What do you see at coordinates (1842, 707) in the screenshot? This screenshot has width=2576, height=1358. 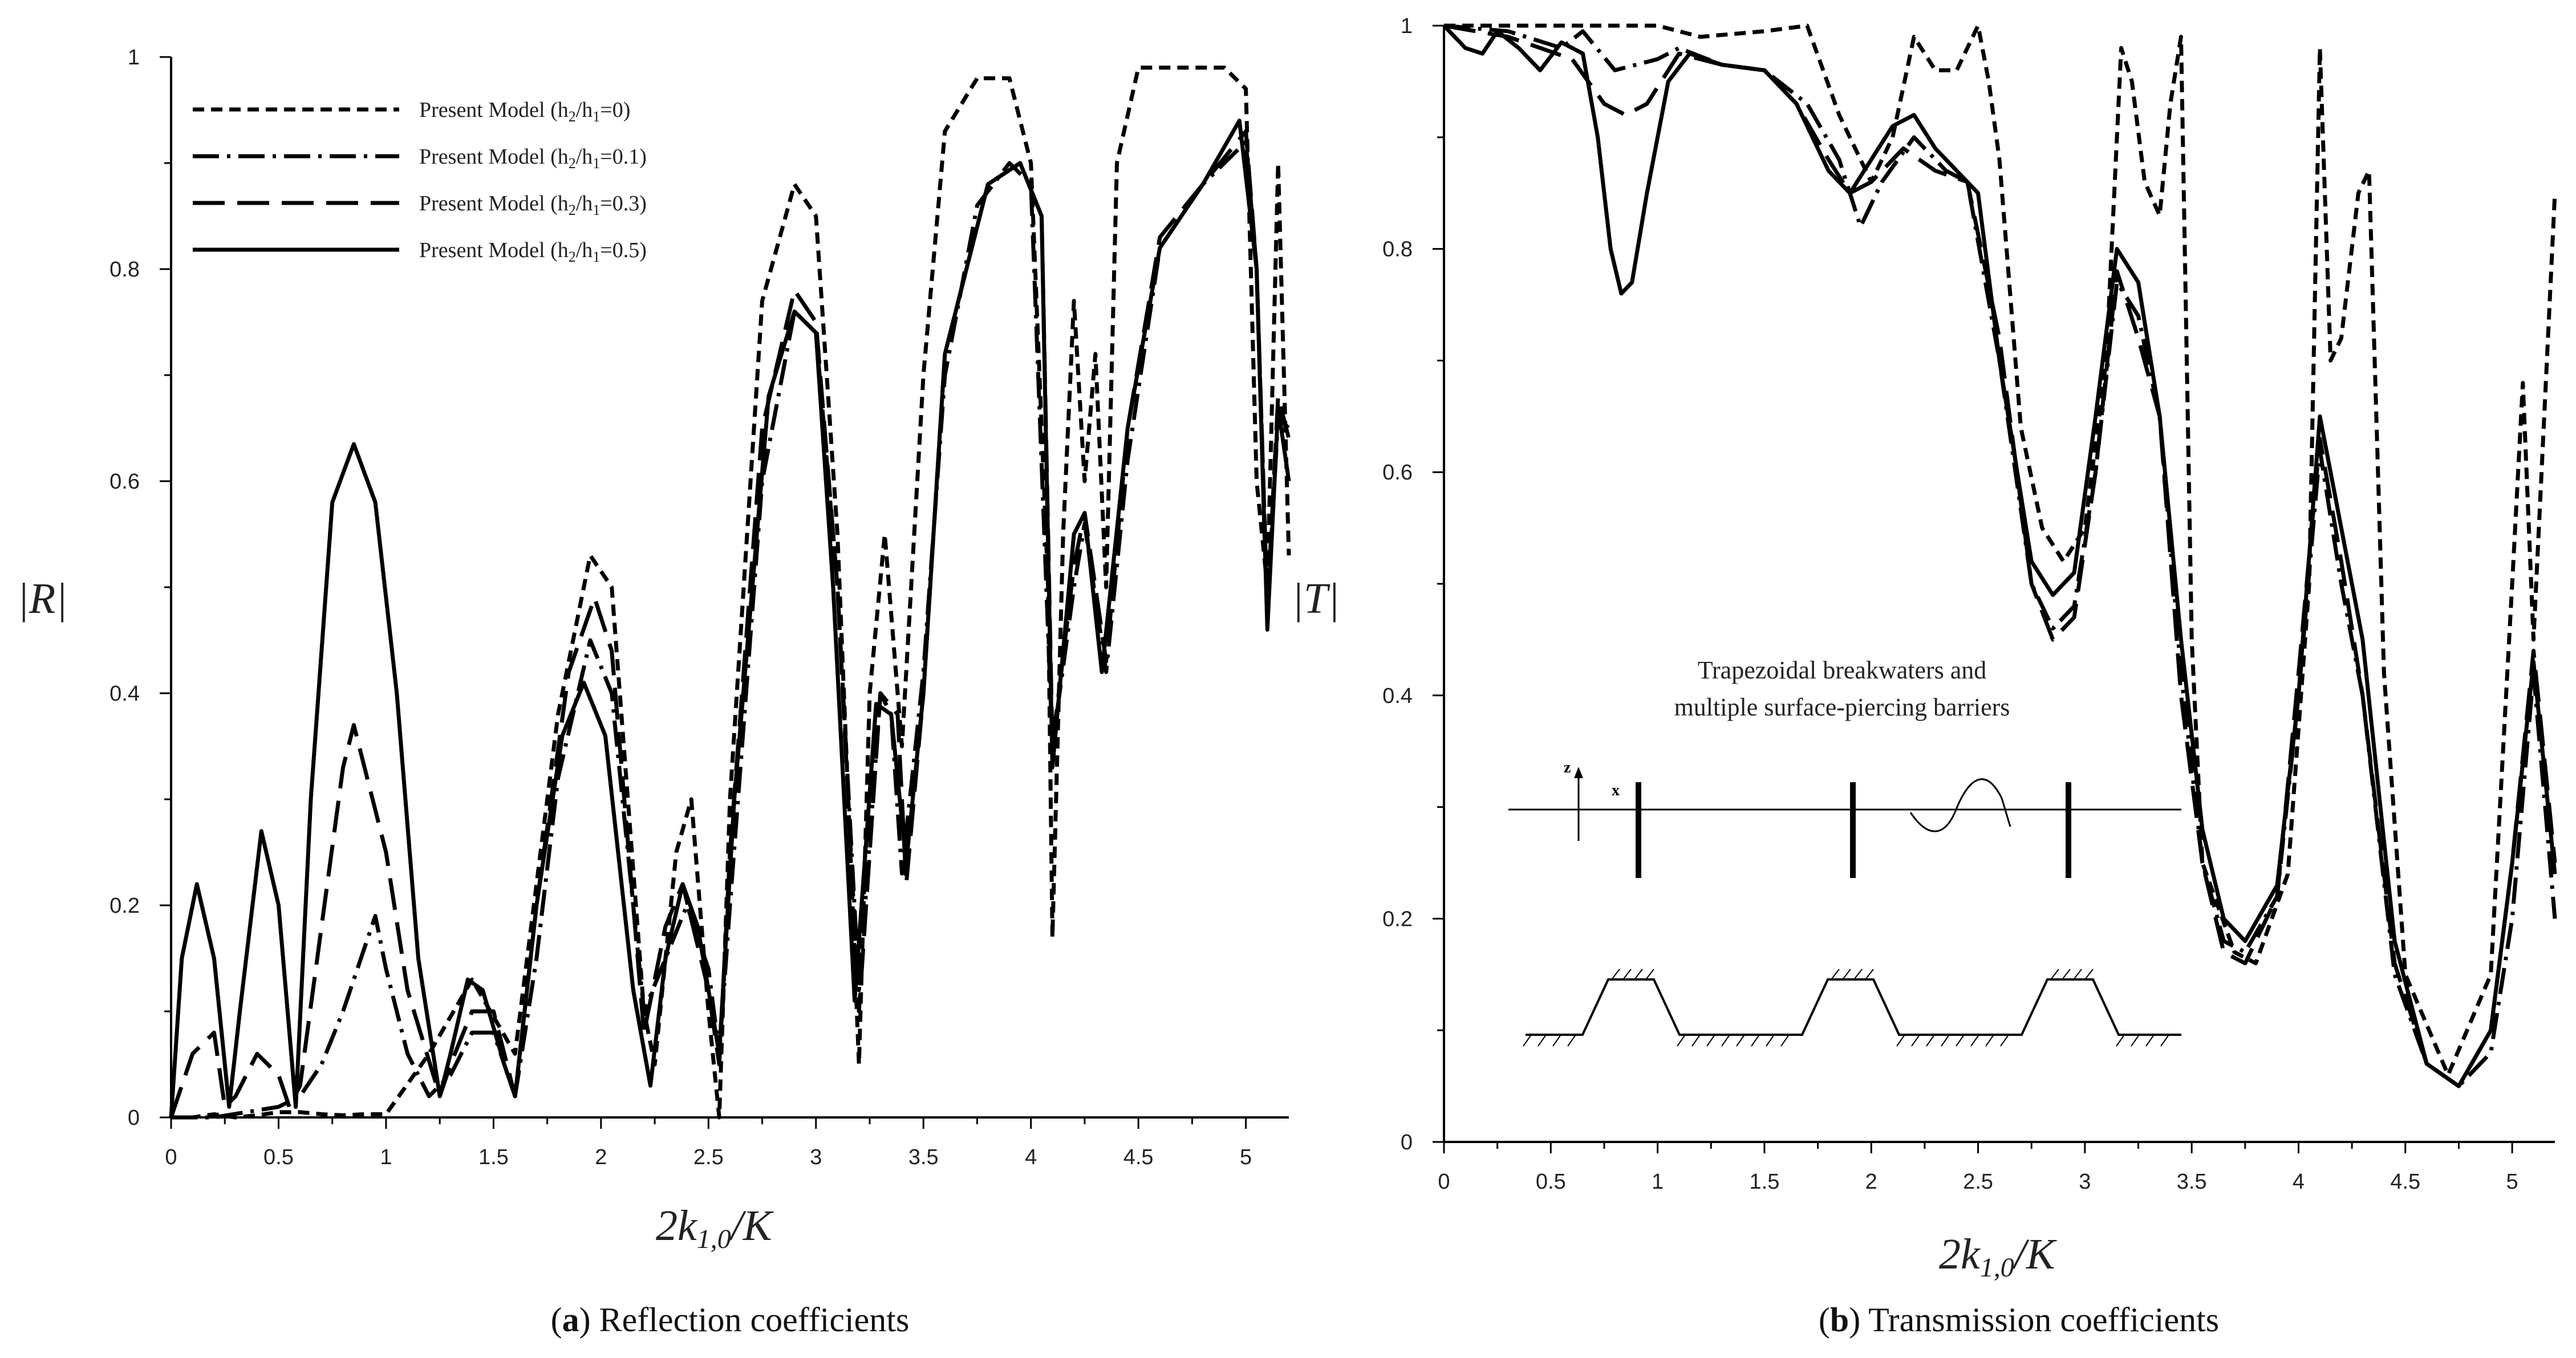 I see `annotation-line-2: multiple surface-piercing barriers` at bounding box center [1842, 707].